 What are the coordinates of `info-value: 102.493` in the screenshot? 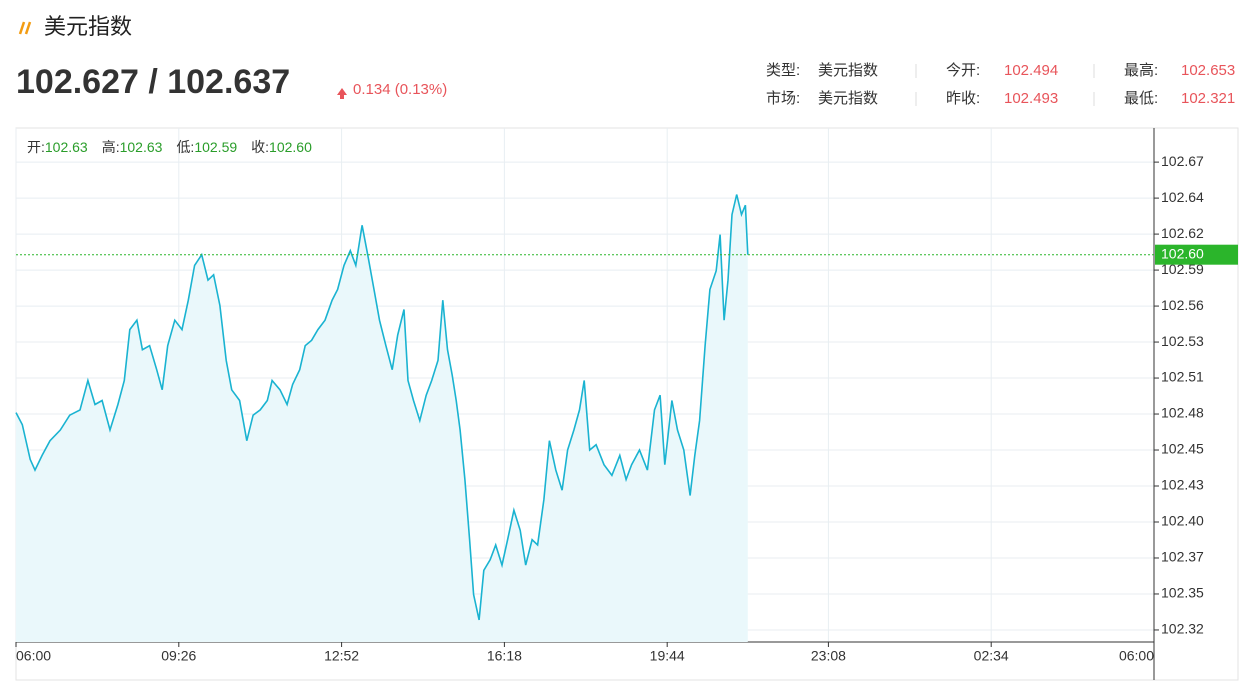 It's located at (1031, 98).